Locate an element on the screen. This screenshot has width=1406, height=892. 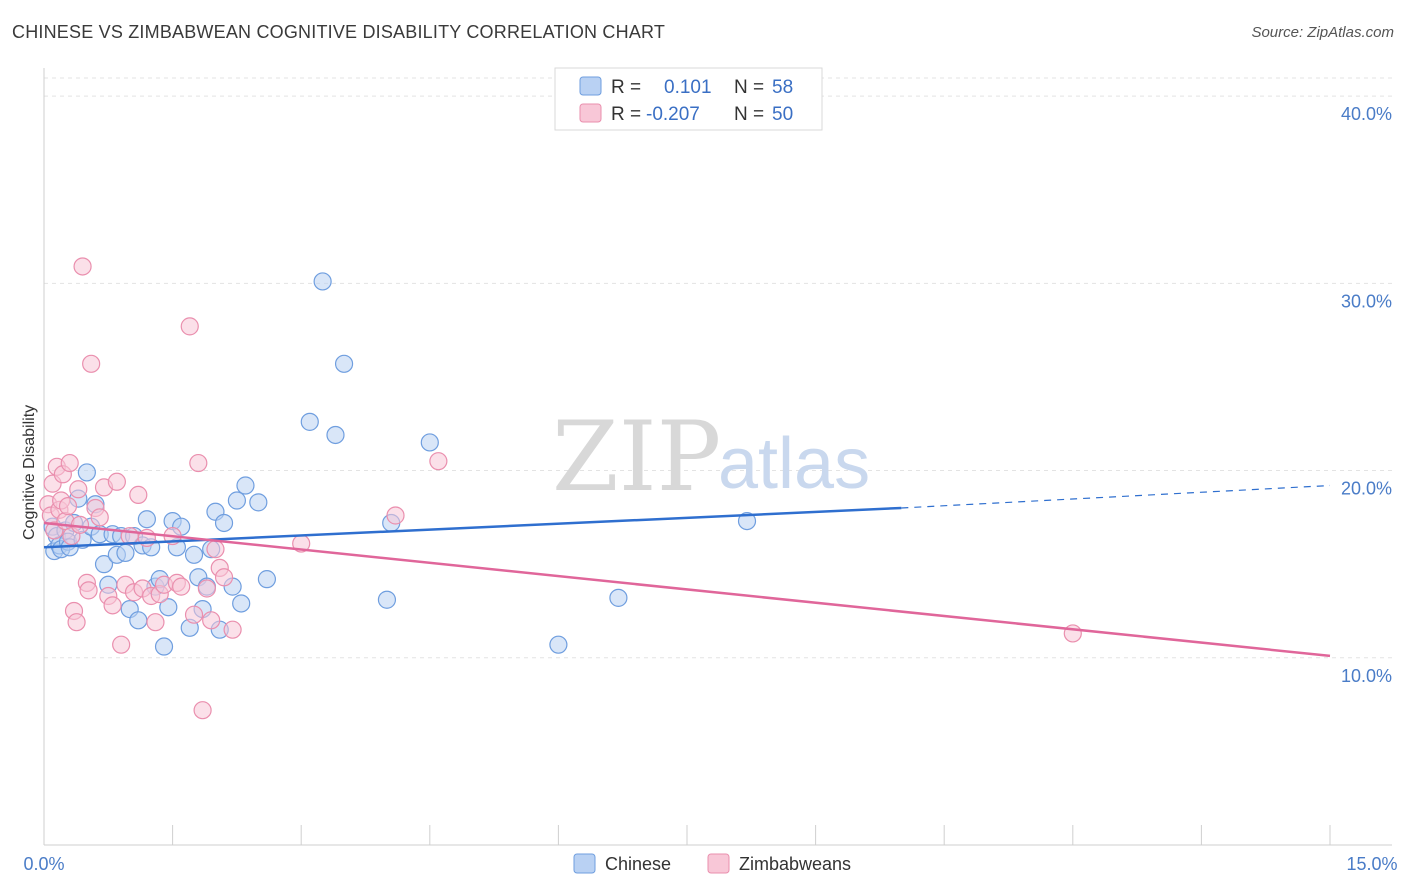
legend-swatch-chinese is located at coordinates (590, 86).